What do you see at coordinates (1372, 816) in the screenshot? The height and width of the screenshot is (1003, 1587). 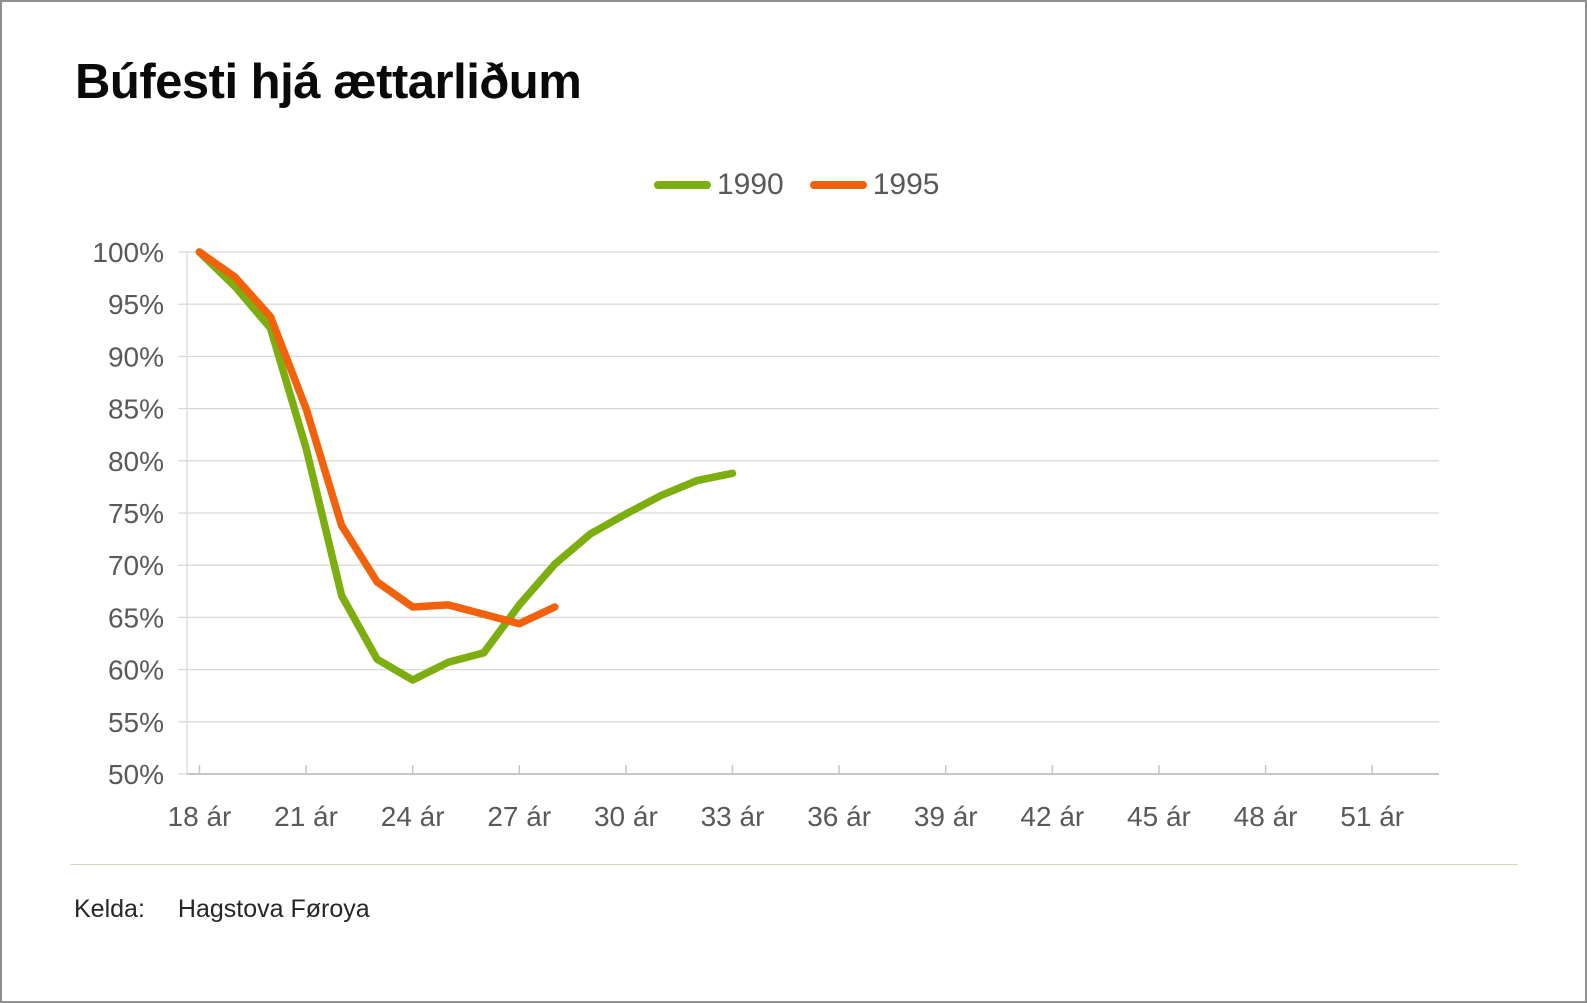 I see `x-axis-label: 51 ár` at bounding box center [1372, 816].